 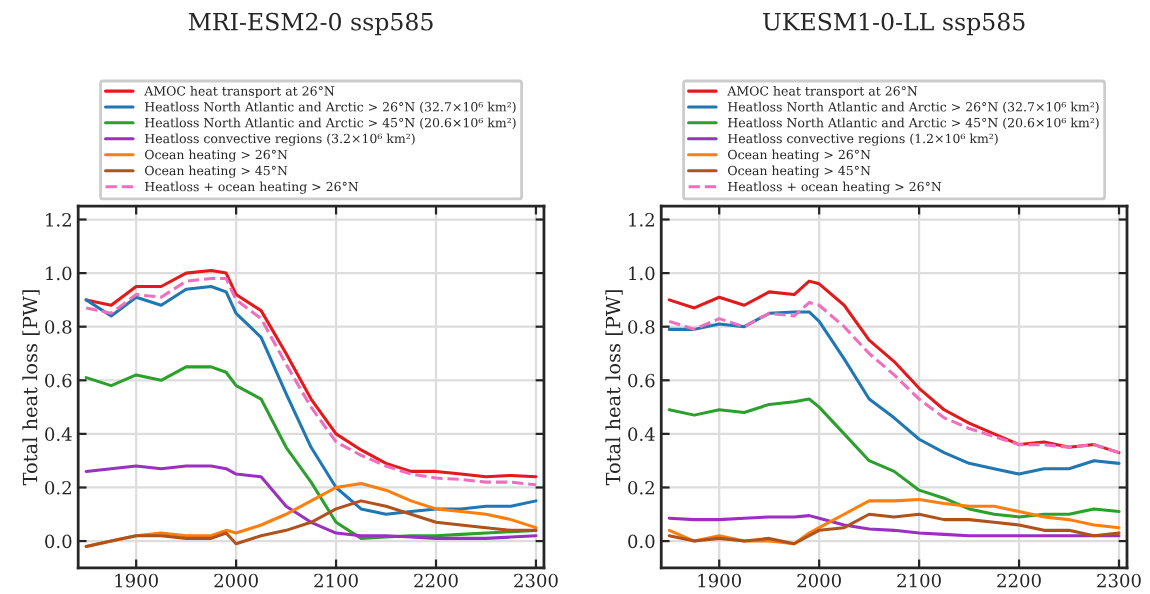 What do you see at coordinates (310, 24) in the screenshot?
I see `chart-title: MRI-ESM2-0 ssp585` at bounding box center [310, 24].